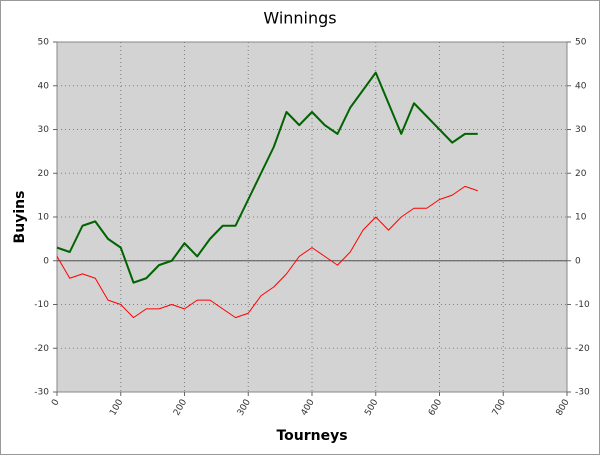  What do you see at coordinates (56, 403) in the screenshot?
I see `x-tick-label: 0` at bounding box center [56, 403].